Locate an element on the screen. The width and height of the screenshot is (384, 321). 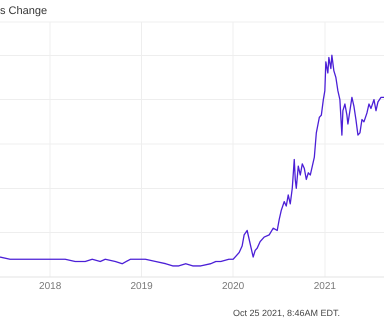
x-tick-label: 2020 is located at coordinates (233, 286).